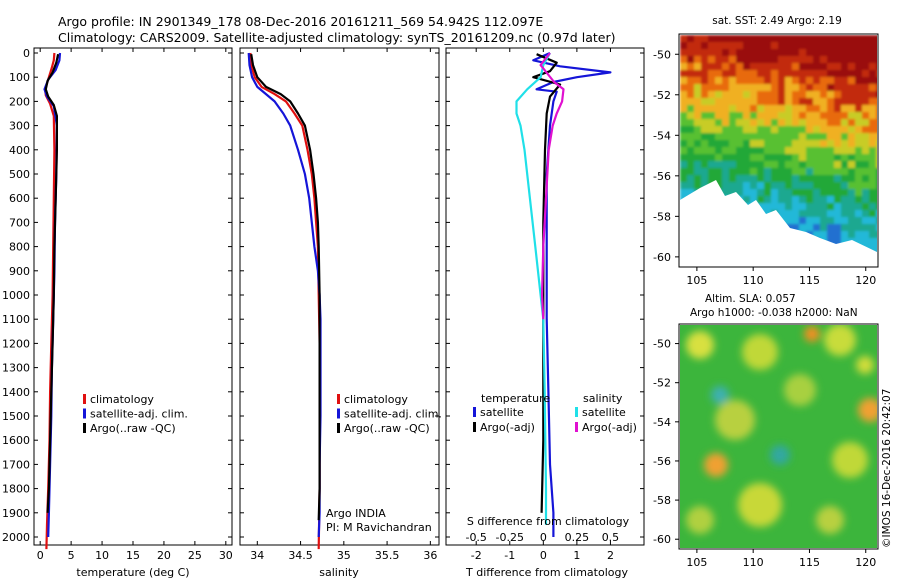 Image resolution: width=900 pixels, height=580 pixels. What do you see at coordinates (662, 135) in the screenshot?
I see `map-y-tick-label: -54` at bounding box center [662, 135].